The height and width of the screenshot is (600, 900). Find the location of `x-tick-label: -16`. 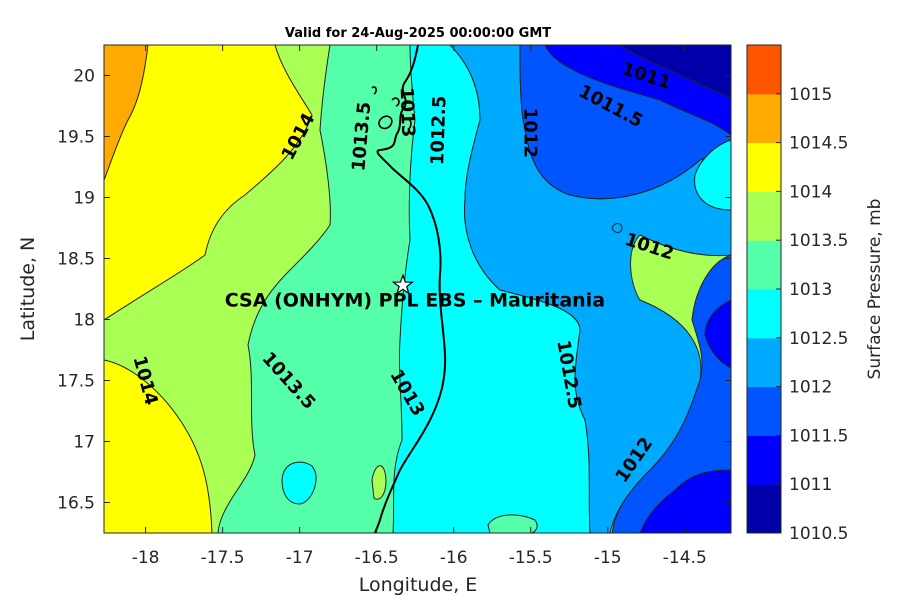

x-tick-label: -16 is located at coordinates (454, 558).